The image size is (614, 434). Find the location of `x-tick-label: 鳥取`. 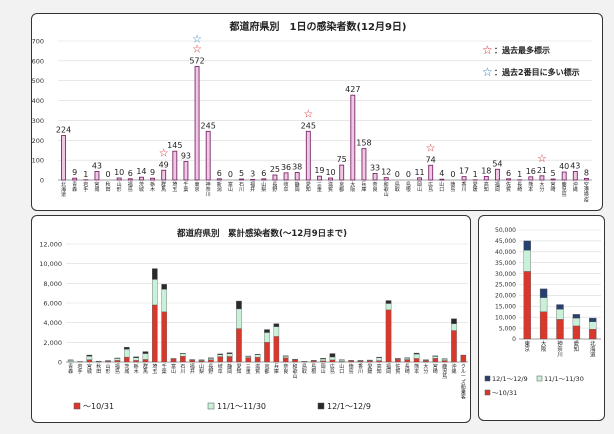

x-tick-label: 鳥取 is located at coordinates (304, 369).